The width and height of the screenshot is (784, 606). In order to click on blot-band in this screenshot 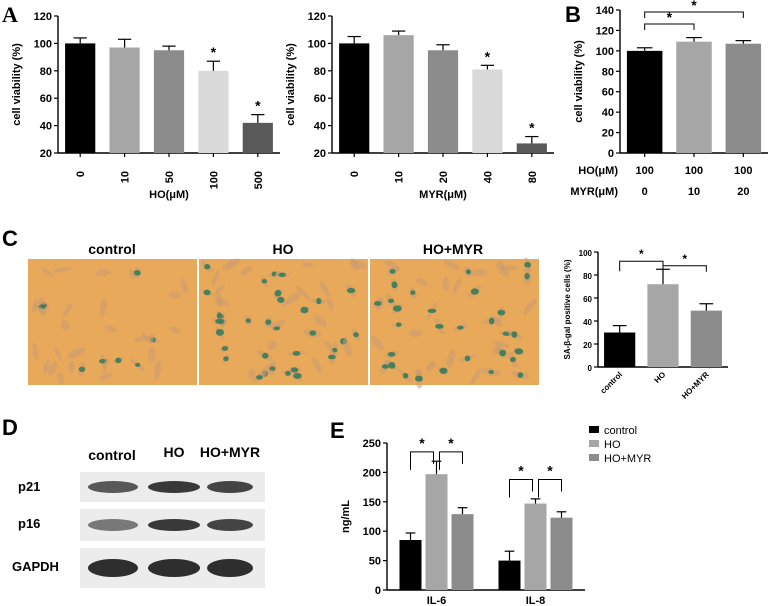, I will do `click(113, 568)`.